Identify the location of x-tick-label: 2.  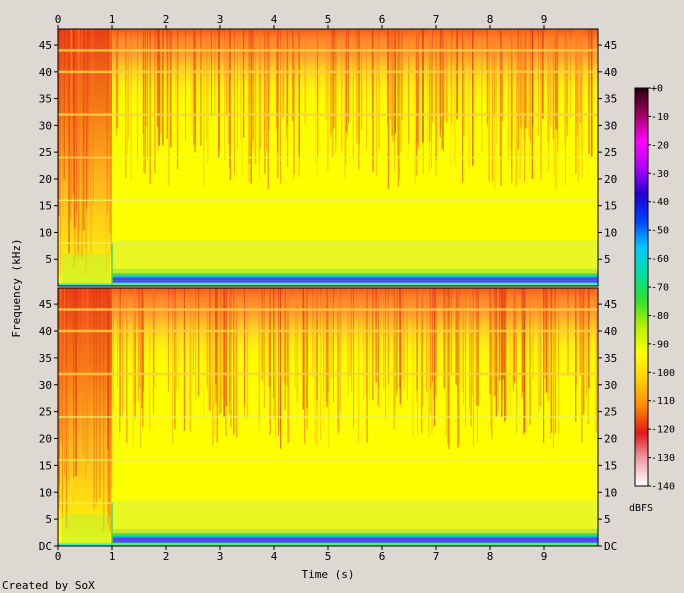
(166, 19).